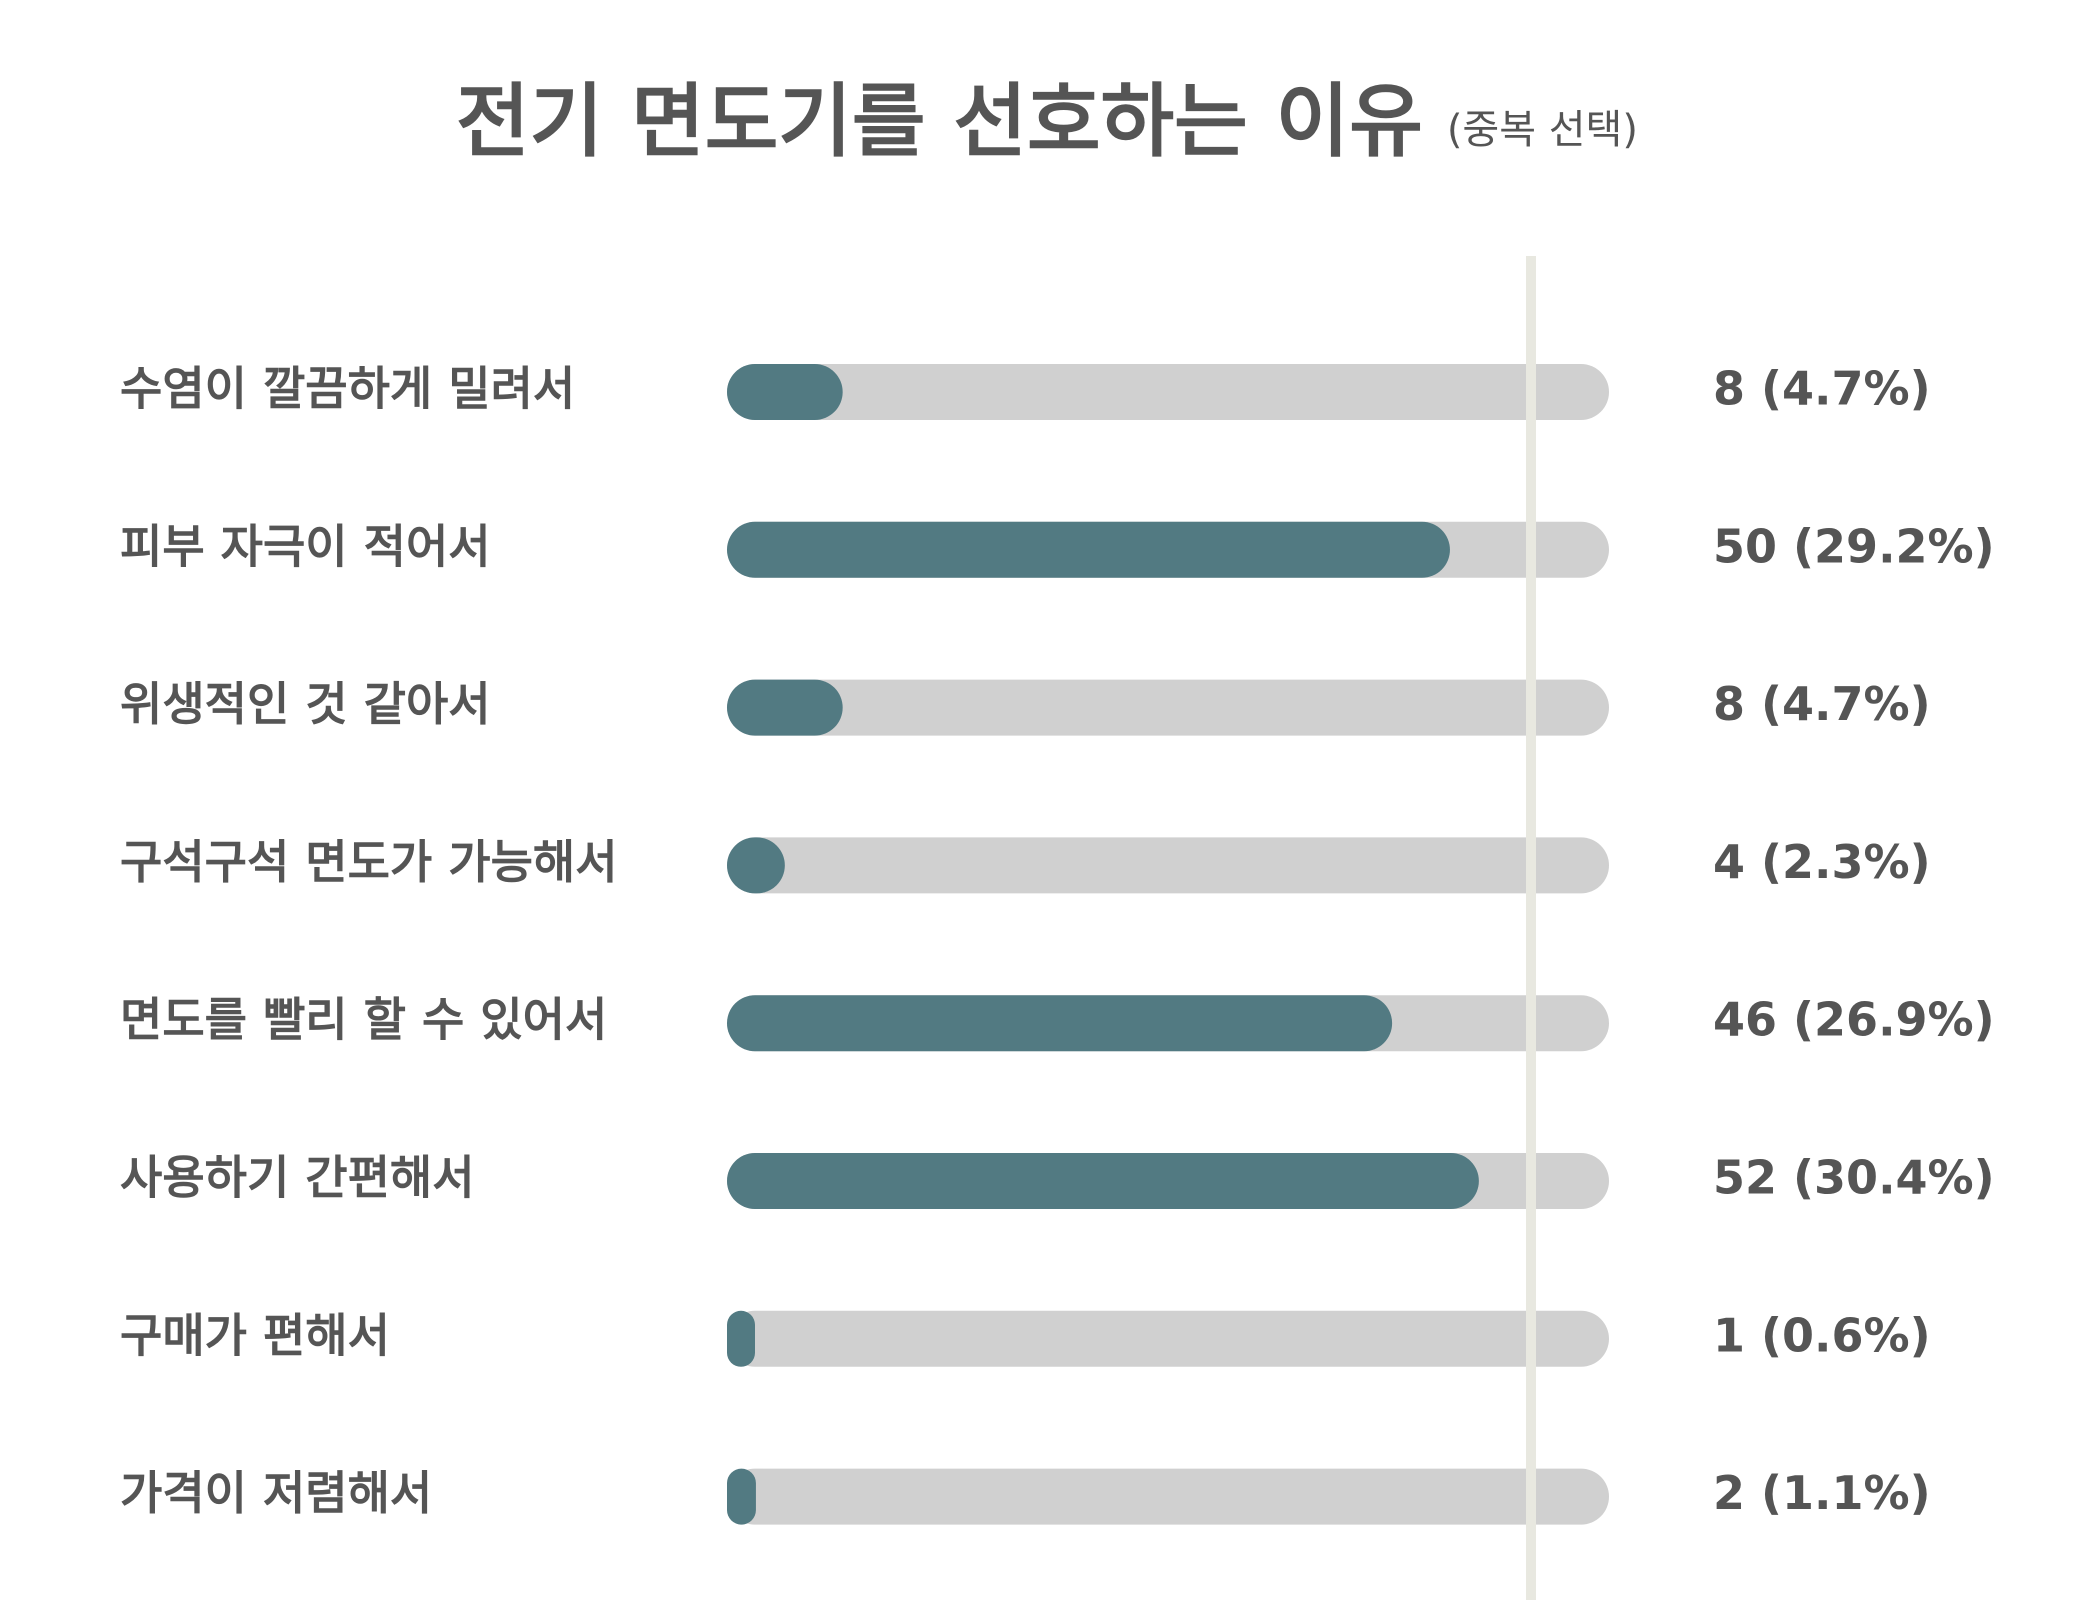 Image resolution: width=2080 pixels, height=1600 pixels. What do you see at coordinates (297, 1178) in the screenshot?
I see `category-label: 사용하기 간편해서` at bounding box center [297, 1178].